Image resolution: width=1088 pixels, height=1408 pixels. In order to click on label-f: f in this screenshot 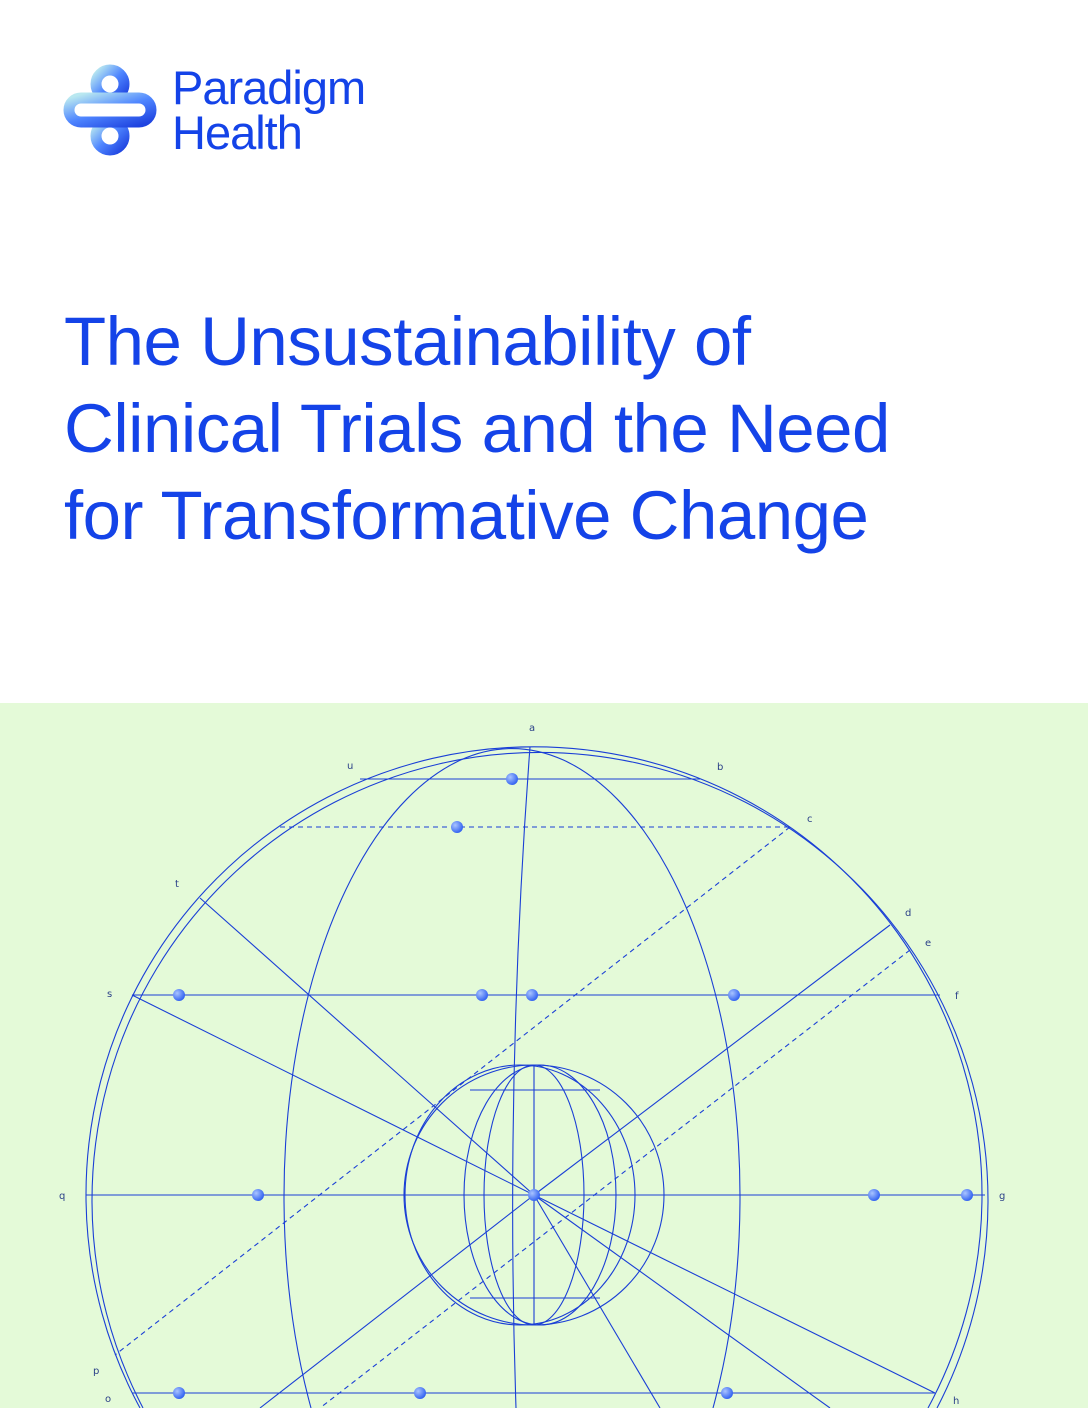, I will do `click(957, 996)`.